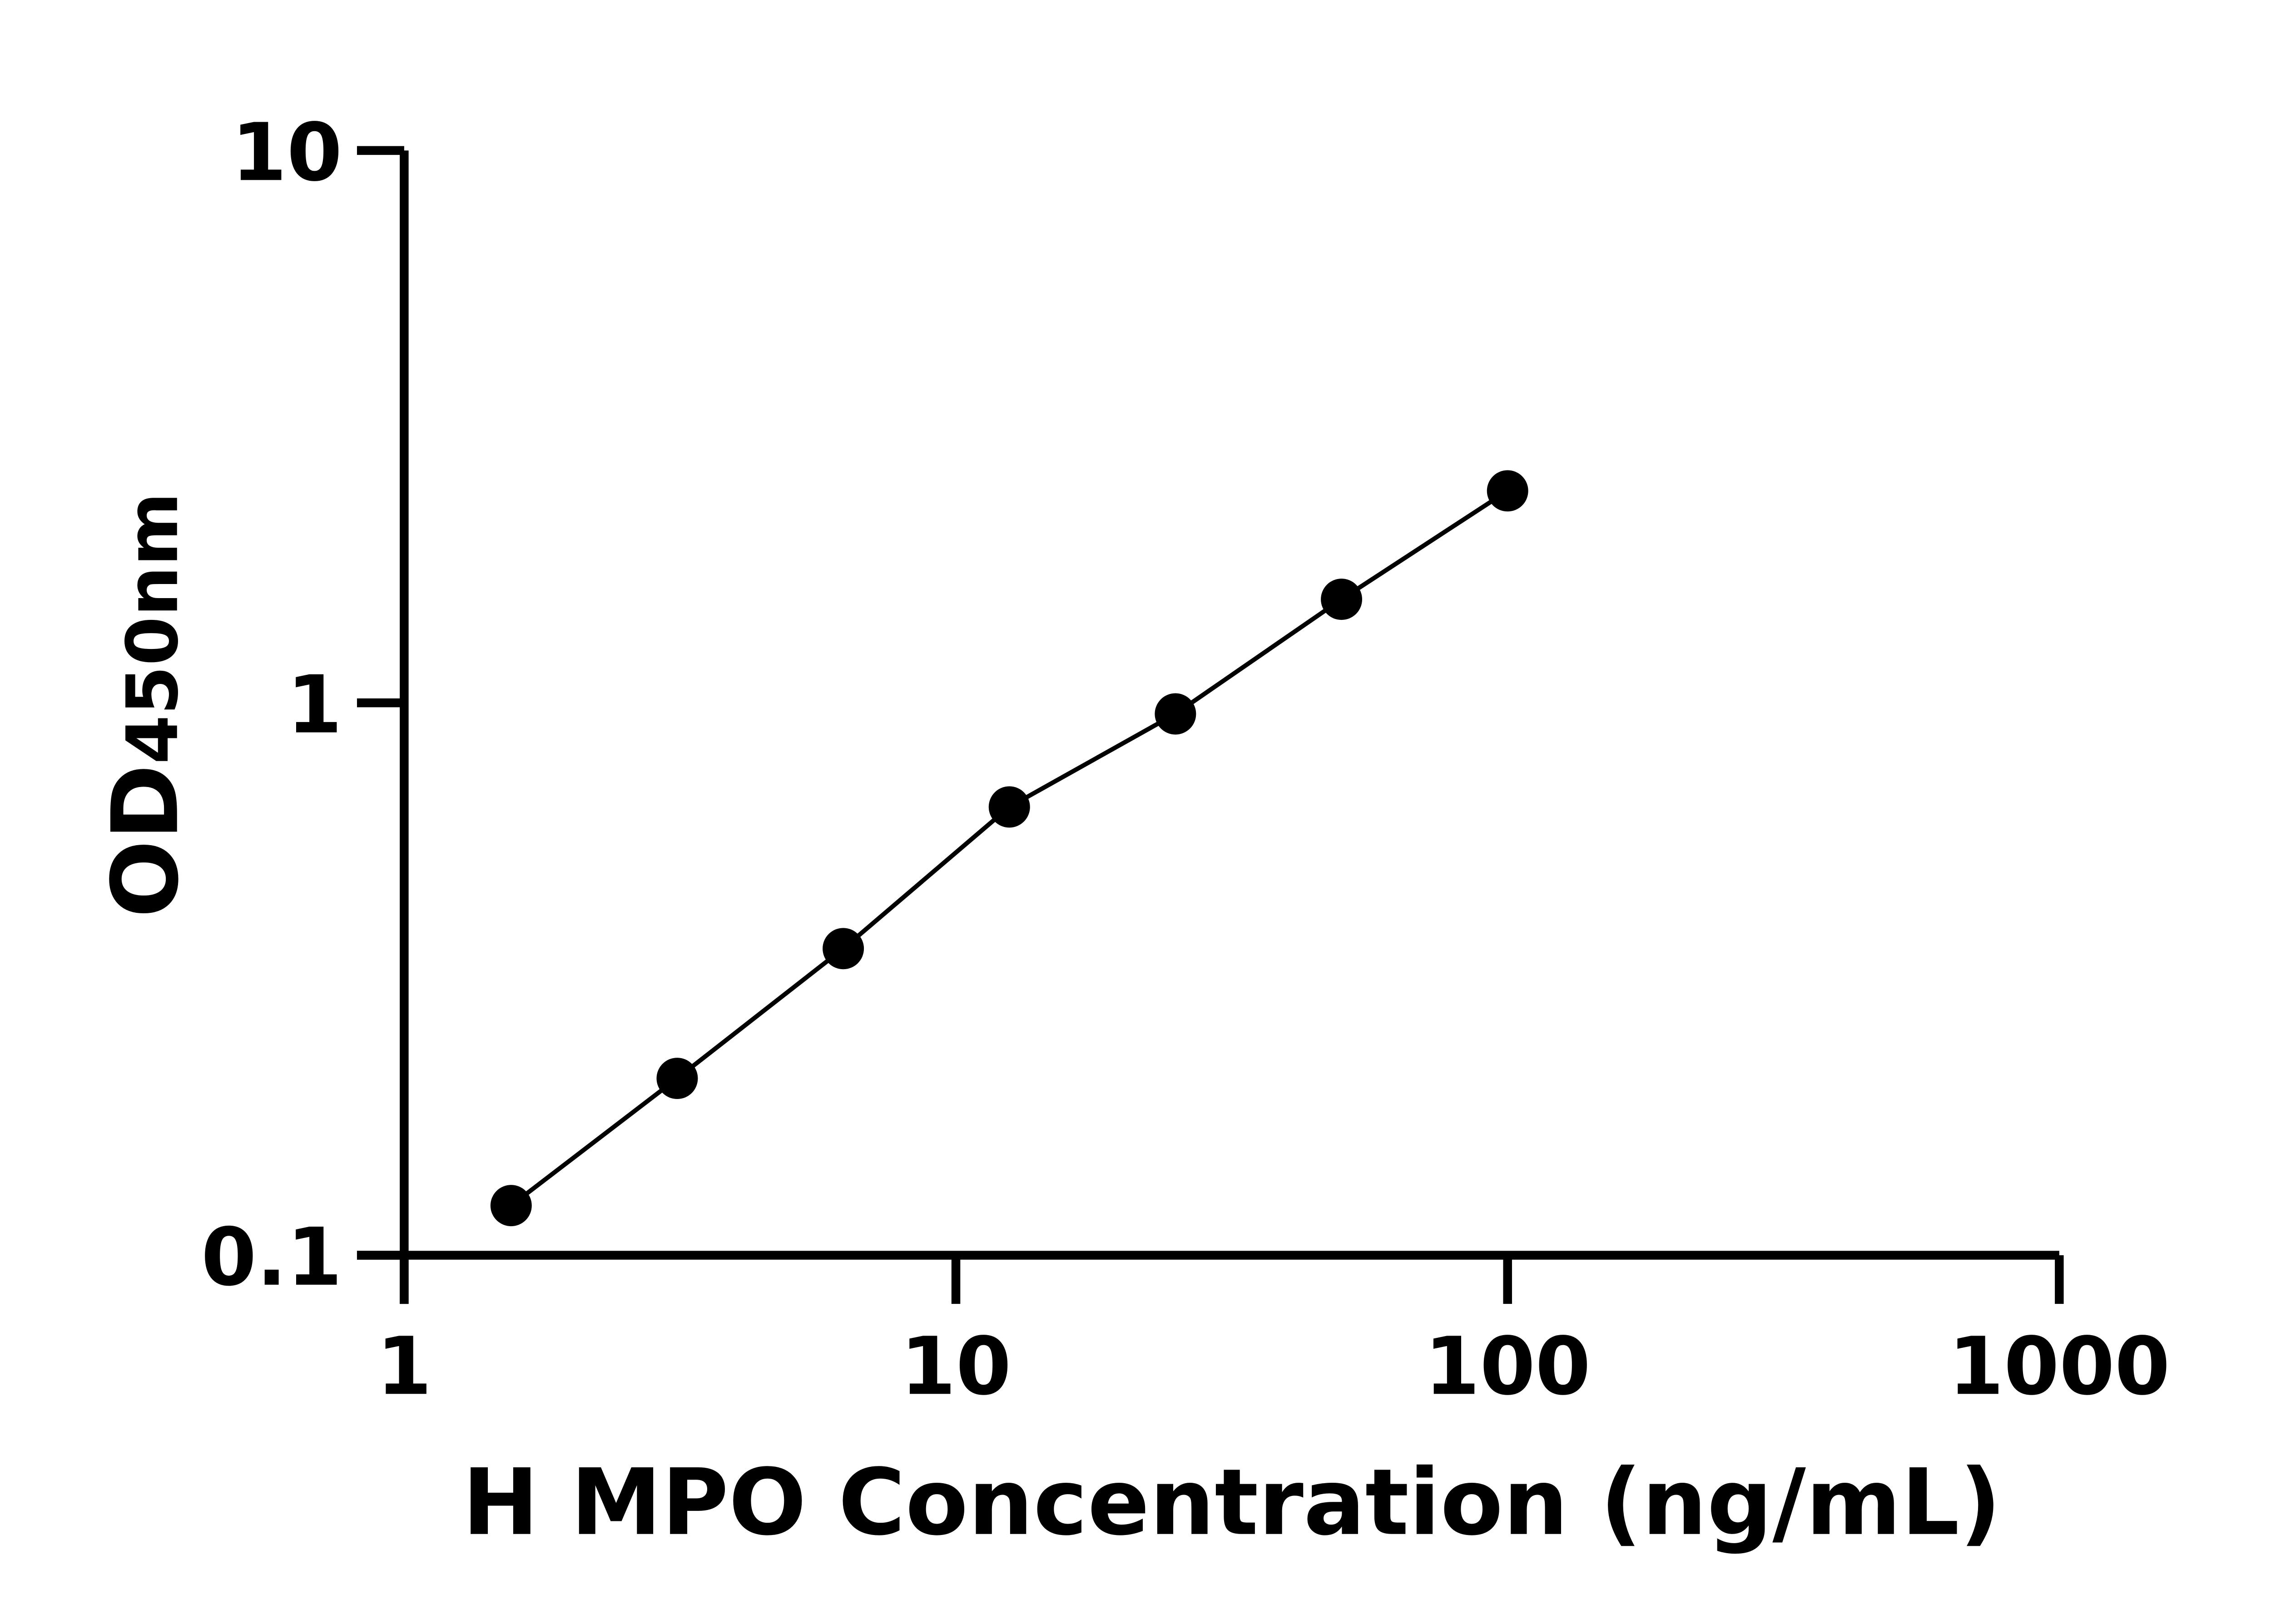  I want to click on y-tick-label: 1, so click(314, 705).